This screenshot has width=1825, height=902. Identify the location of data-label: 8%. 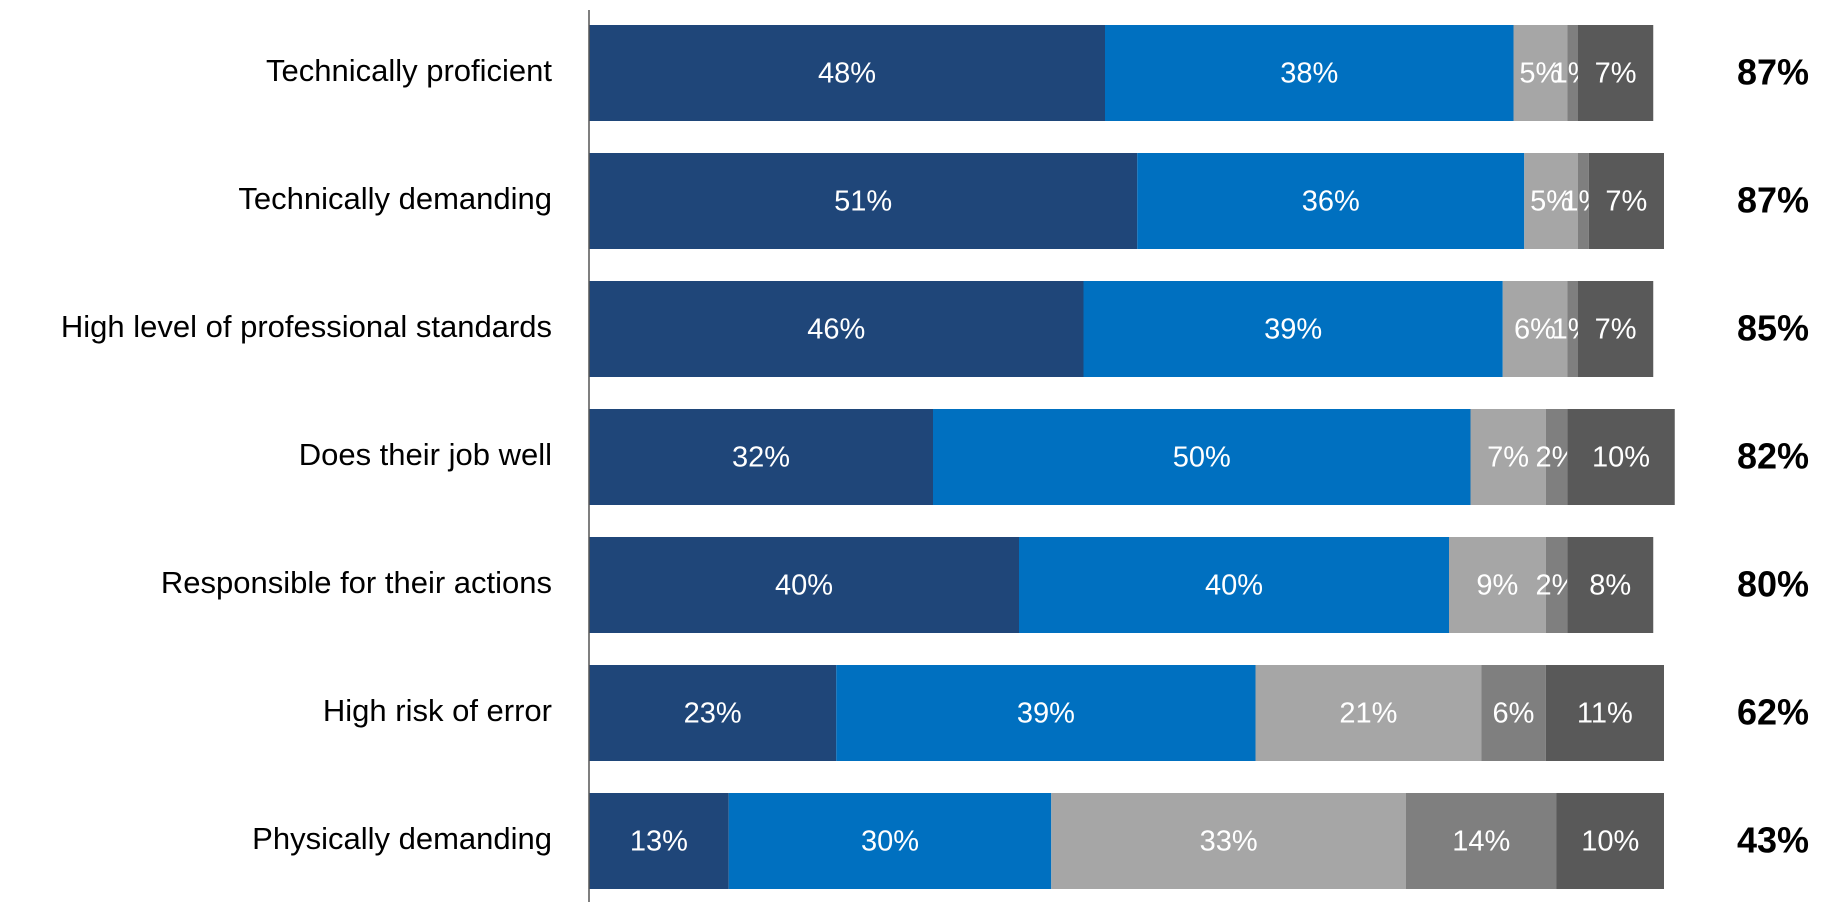
(1610, 586).